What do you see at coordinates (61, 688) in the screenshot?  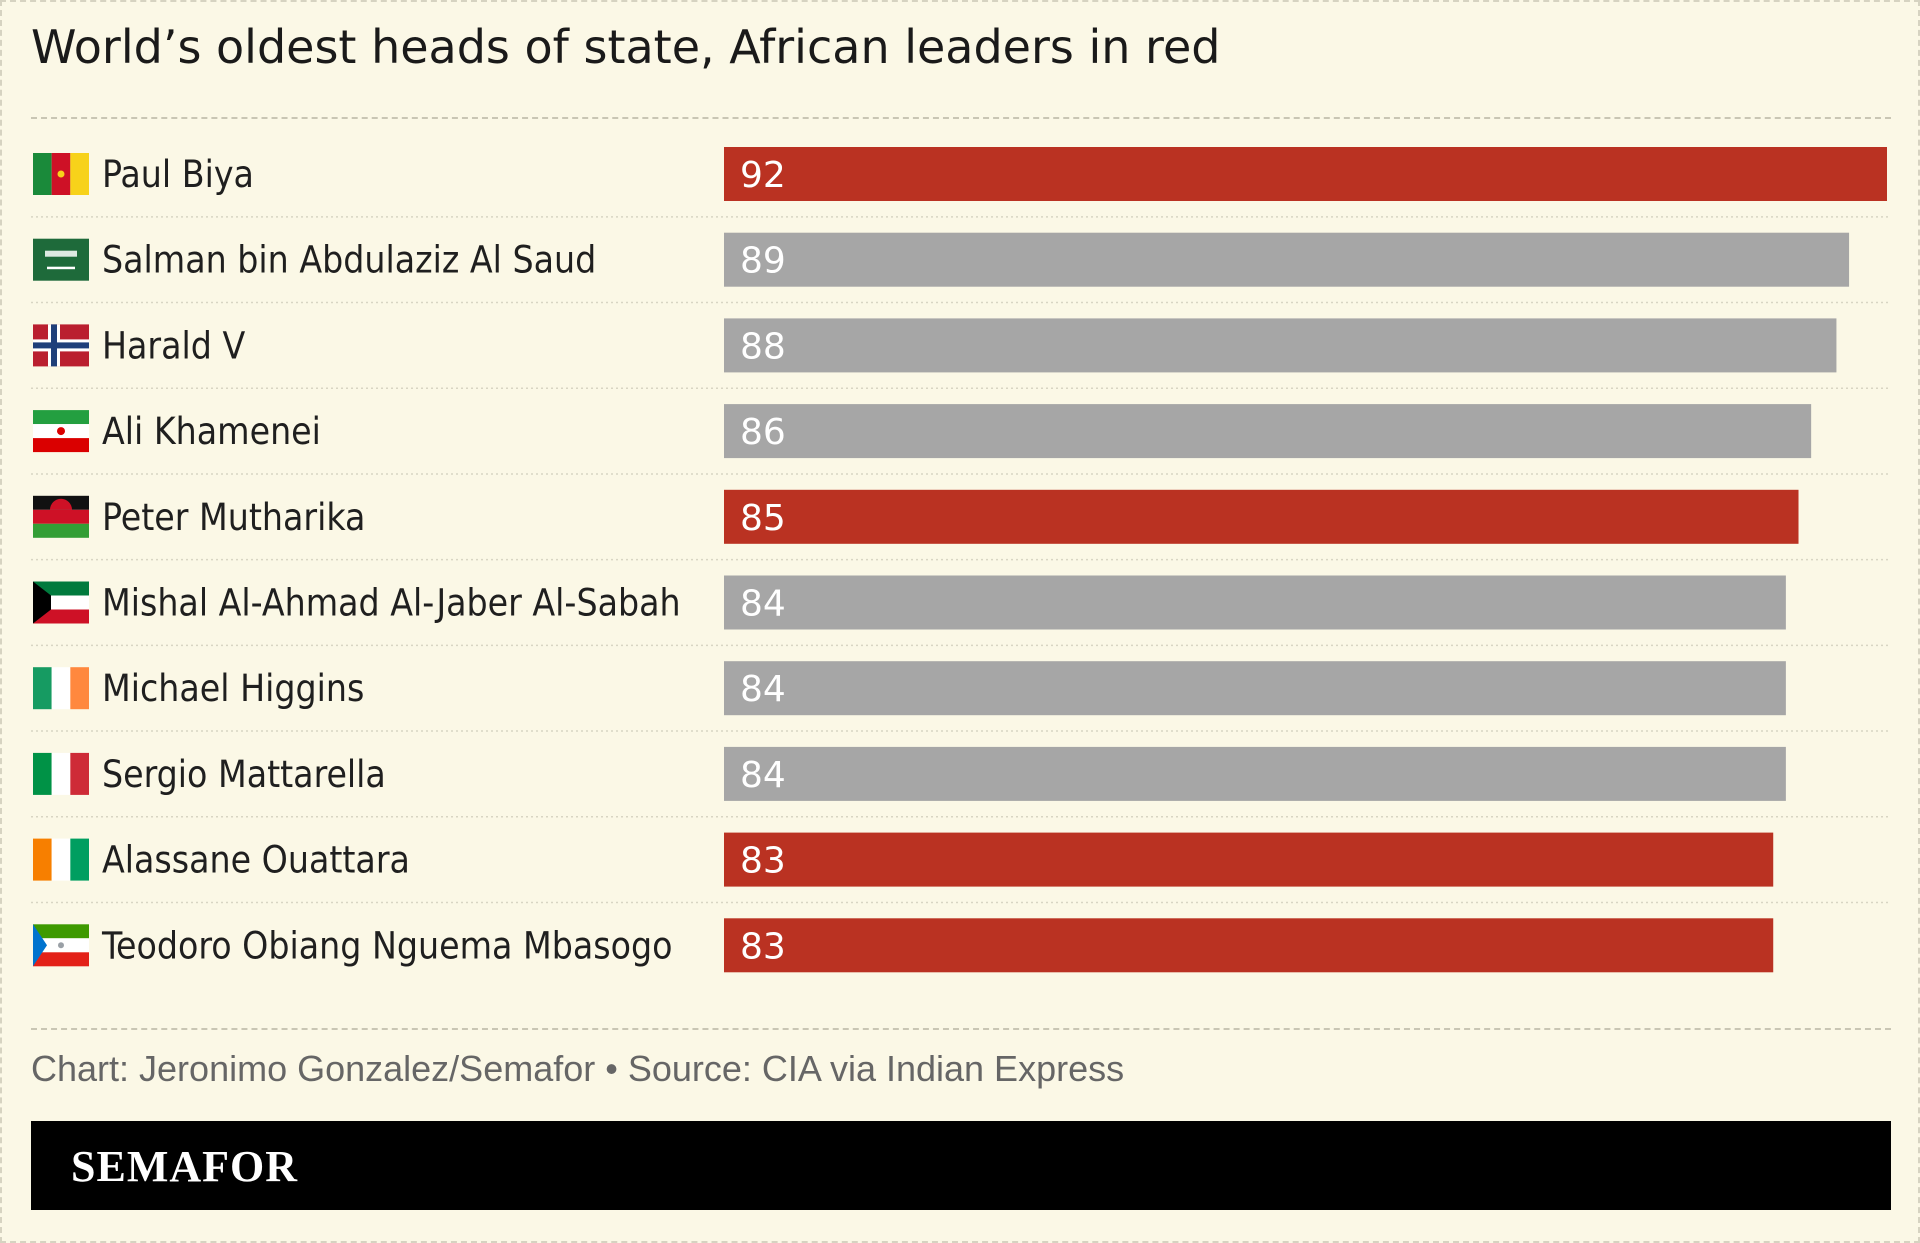 I see `ireland-flag-icon` at bounding box center [61, 688].